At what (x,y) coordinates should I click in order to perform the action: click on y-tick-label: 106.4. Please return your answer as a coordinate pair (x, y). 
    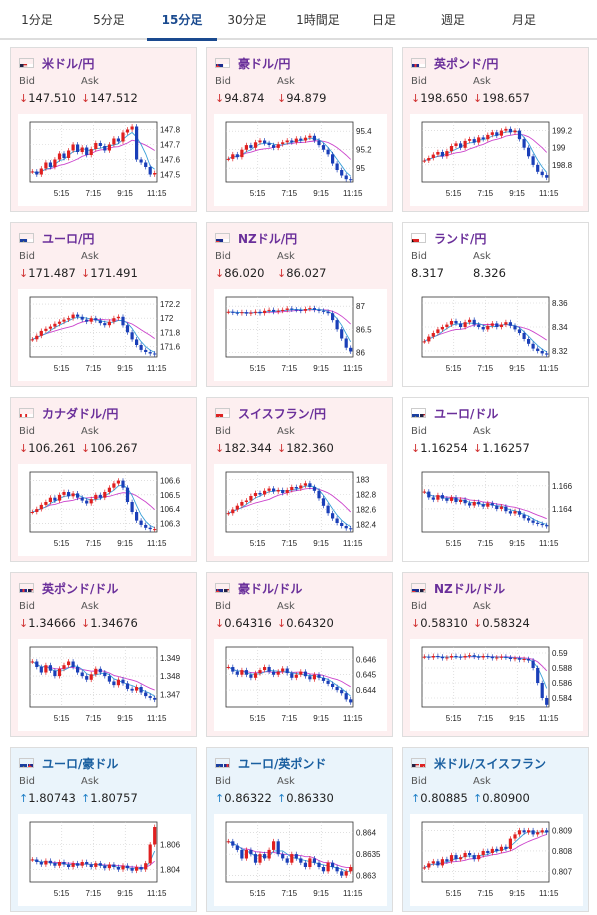
    Looking at the image, I should click on (170, 509).